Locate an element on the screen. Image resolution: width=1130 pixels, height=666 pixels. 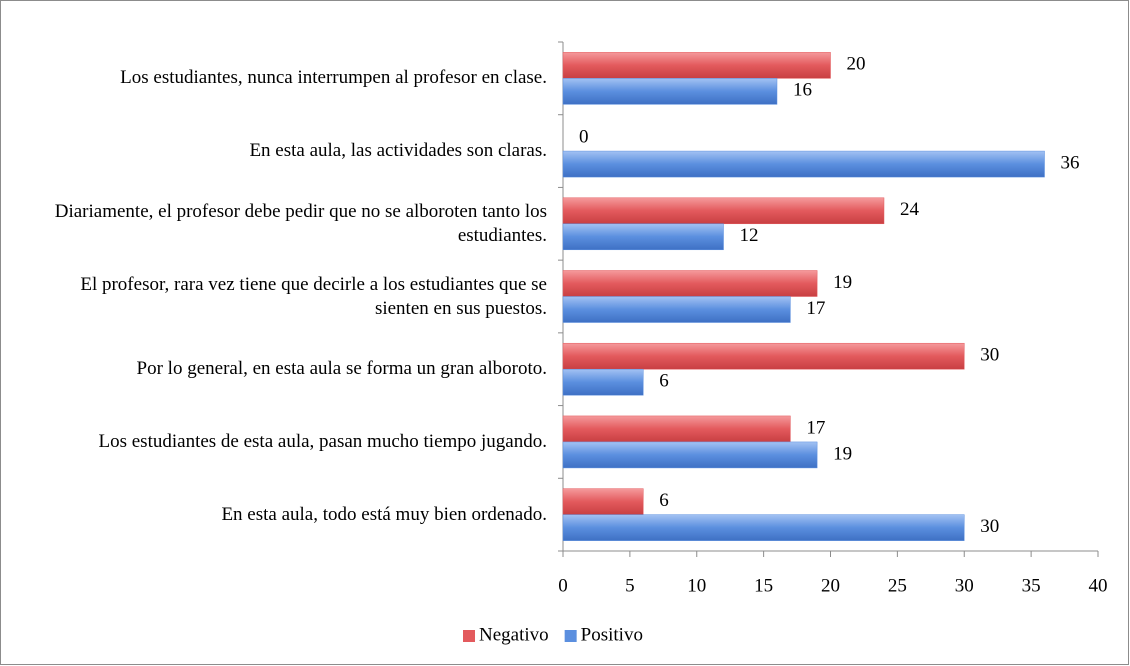
legend-label: Positivo is located at coordinates (612, 634).